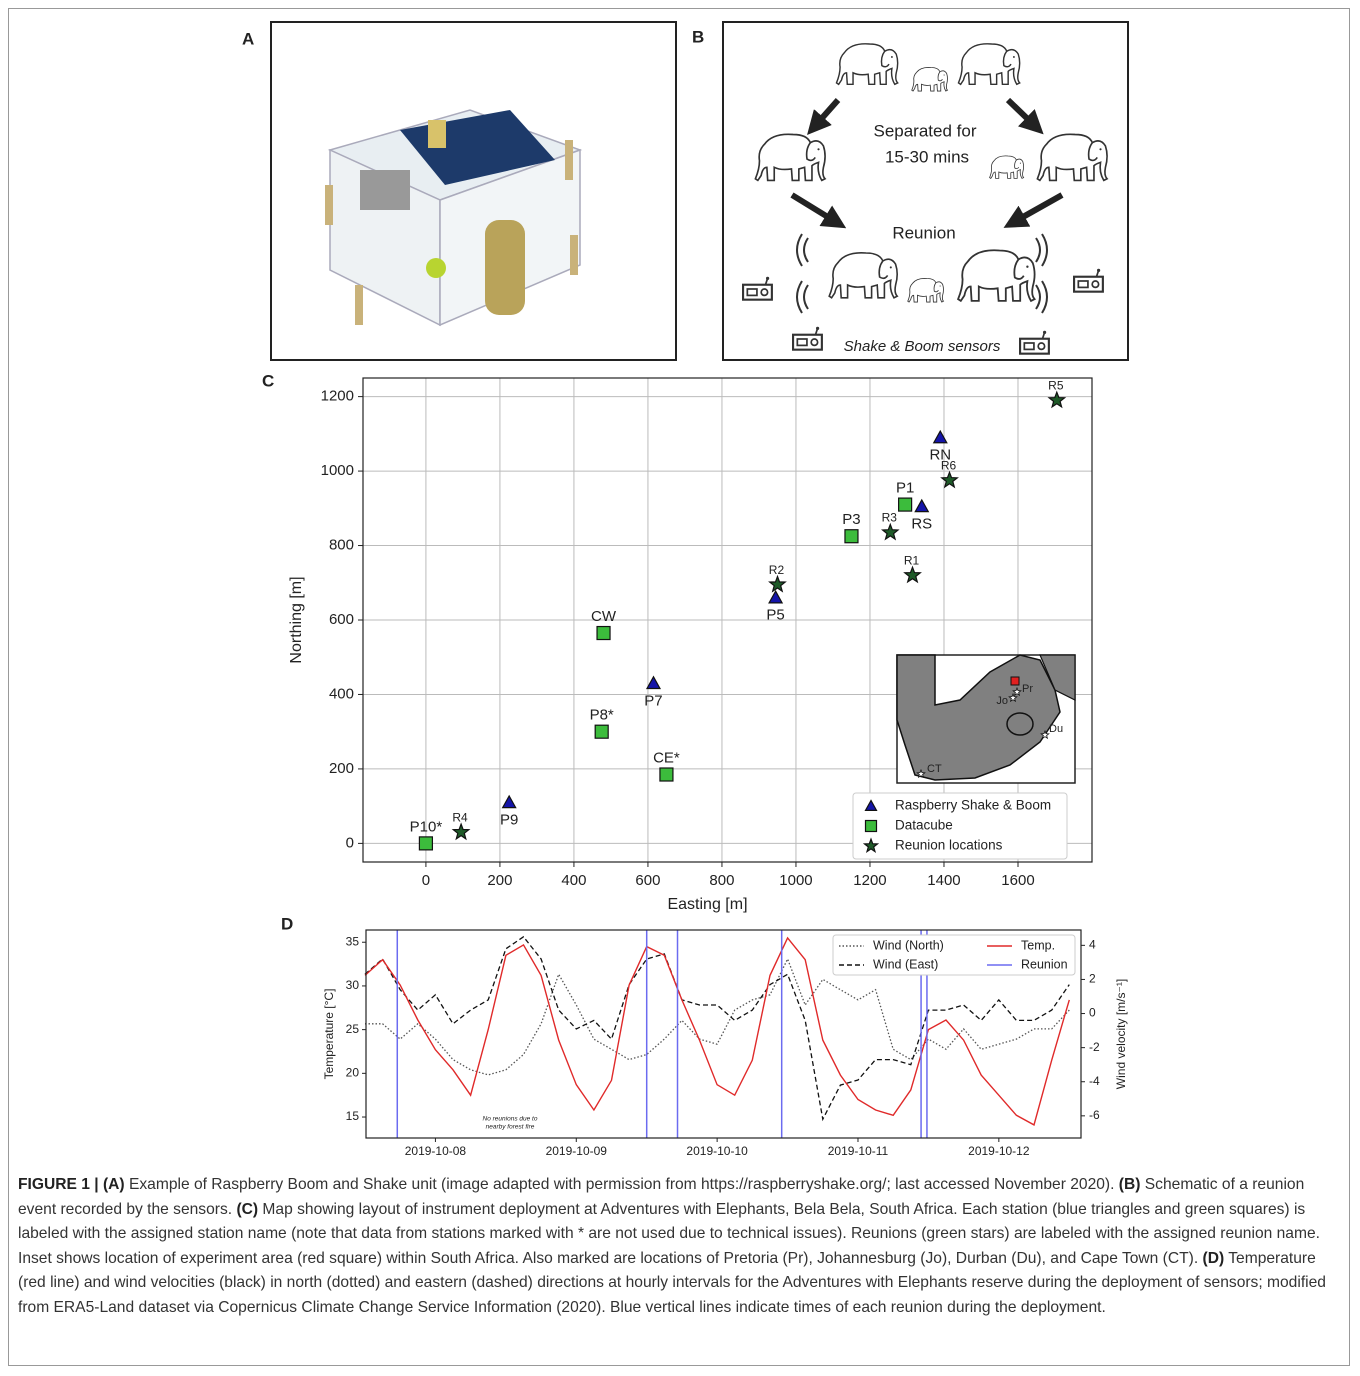 The height and width of the screenshot is (1376, 1360). Describe the element at coordinates (341, 619) in the screenshot. I see `y-tick-label: 600` at that location.